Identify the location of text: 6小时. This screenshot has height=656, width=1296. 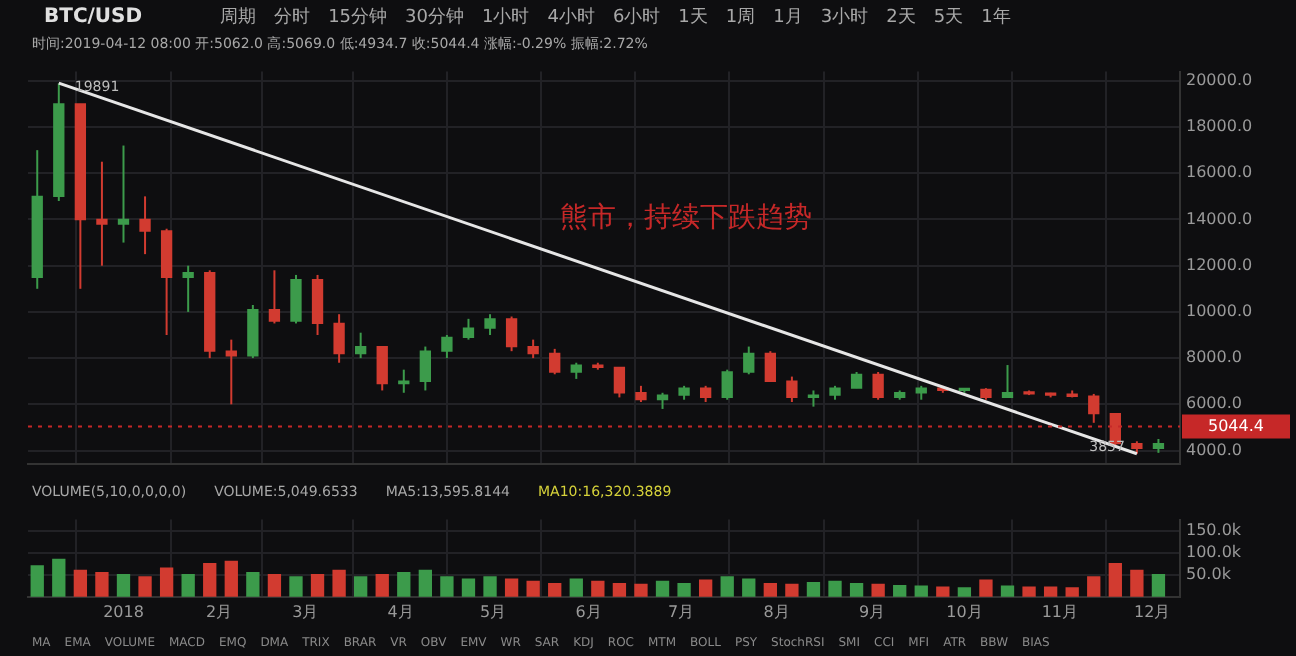
(636, 17).